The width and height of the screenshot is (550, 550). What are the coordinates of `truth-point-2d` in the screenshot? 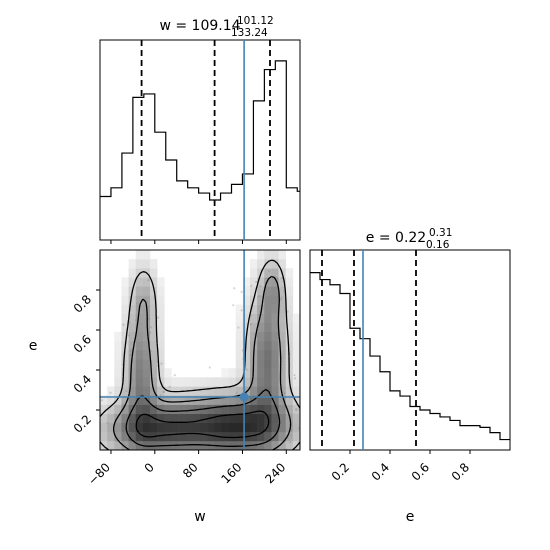 It's located at (244, 397).